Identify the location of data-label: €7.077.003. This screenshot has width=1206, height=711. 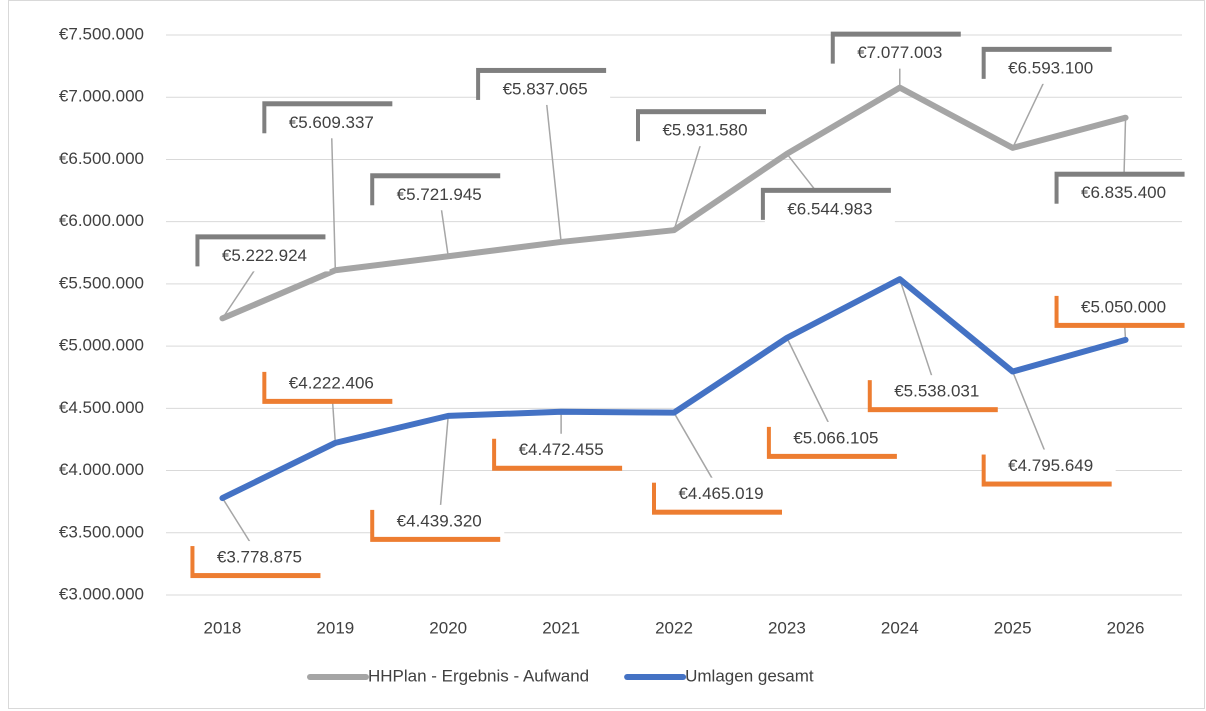
(899, 52).